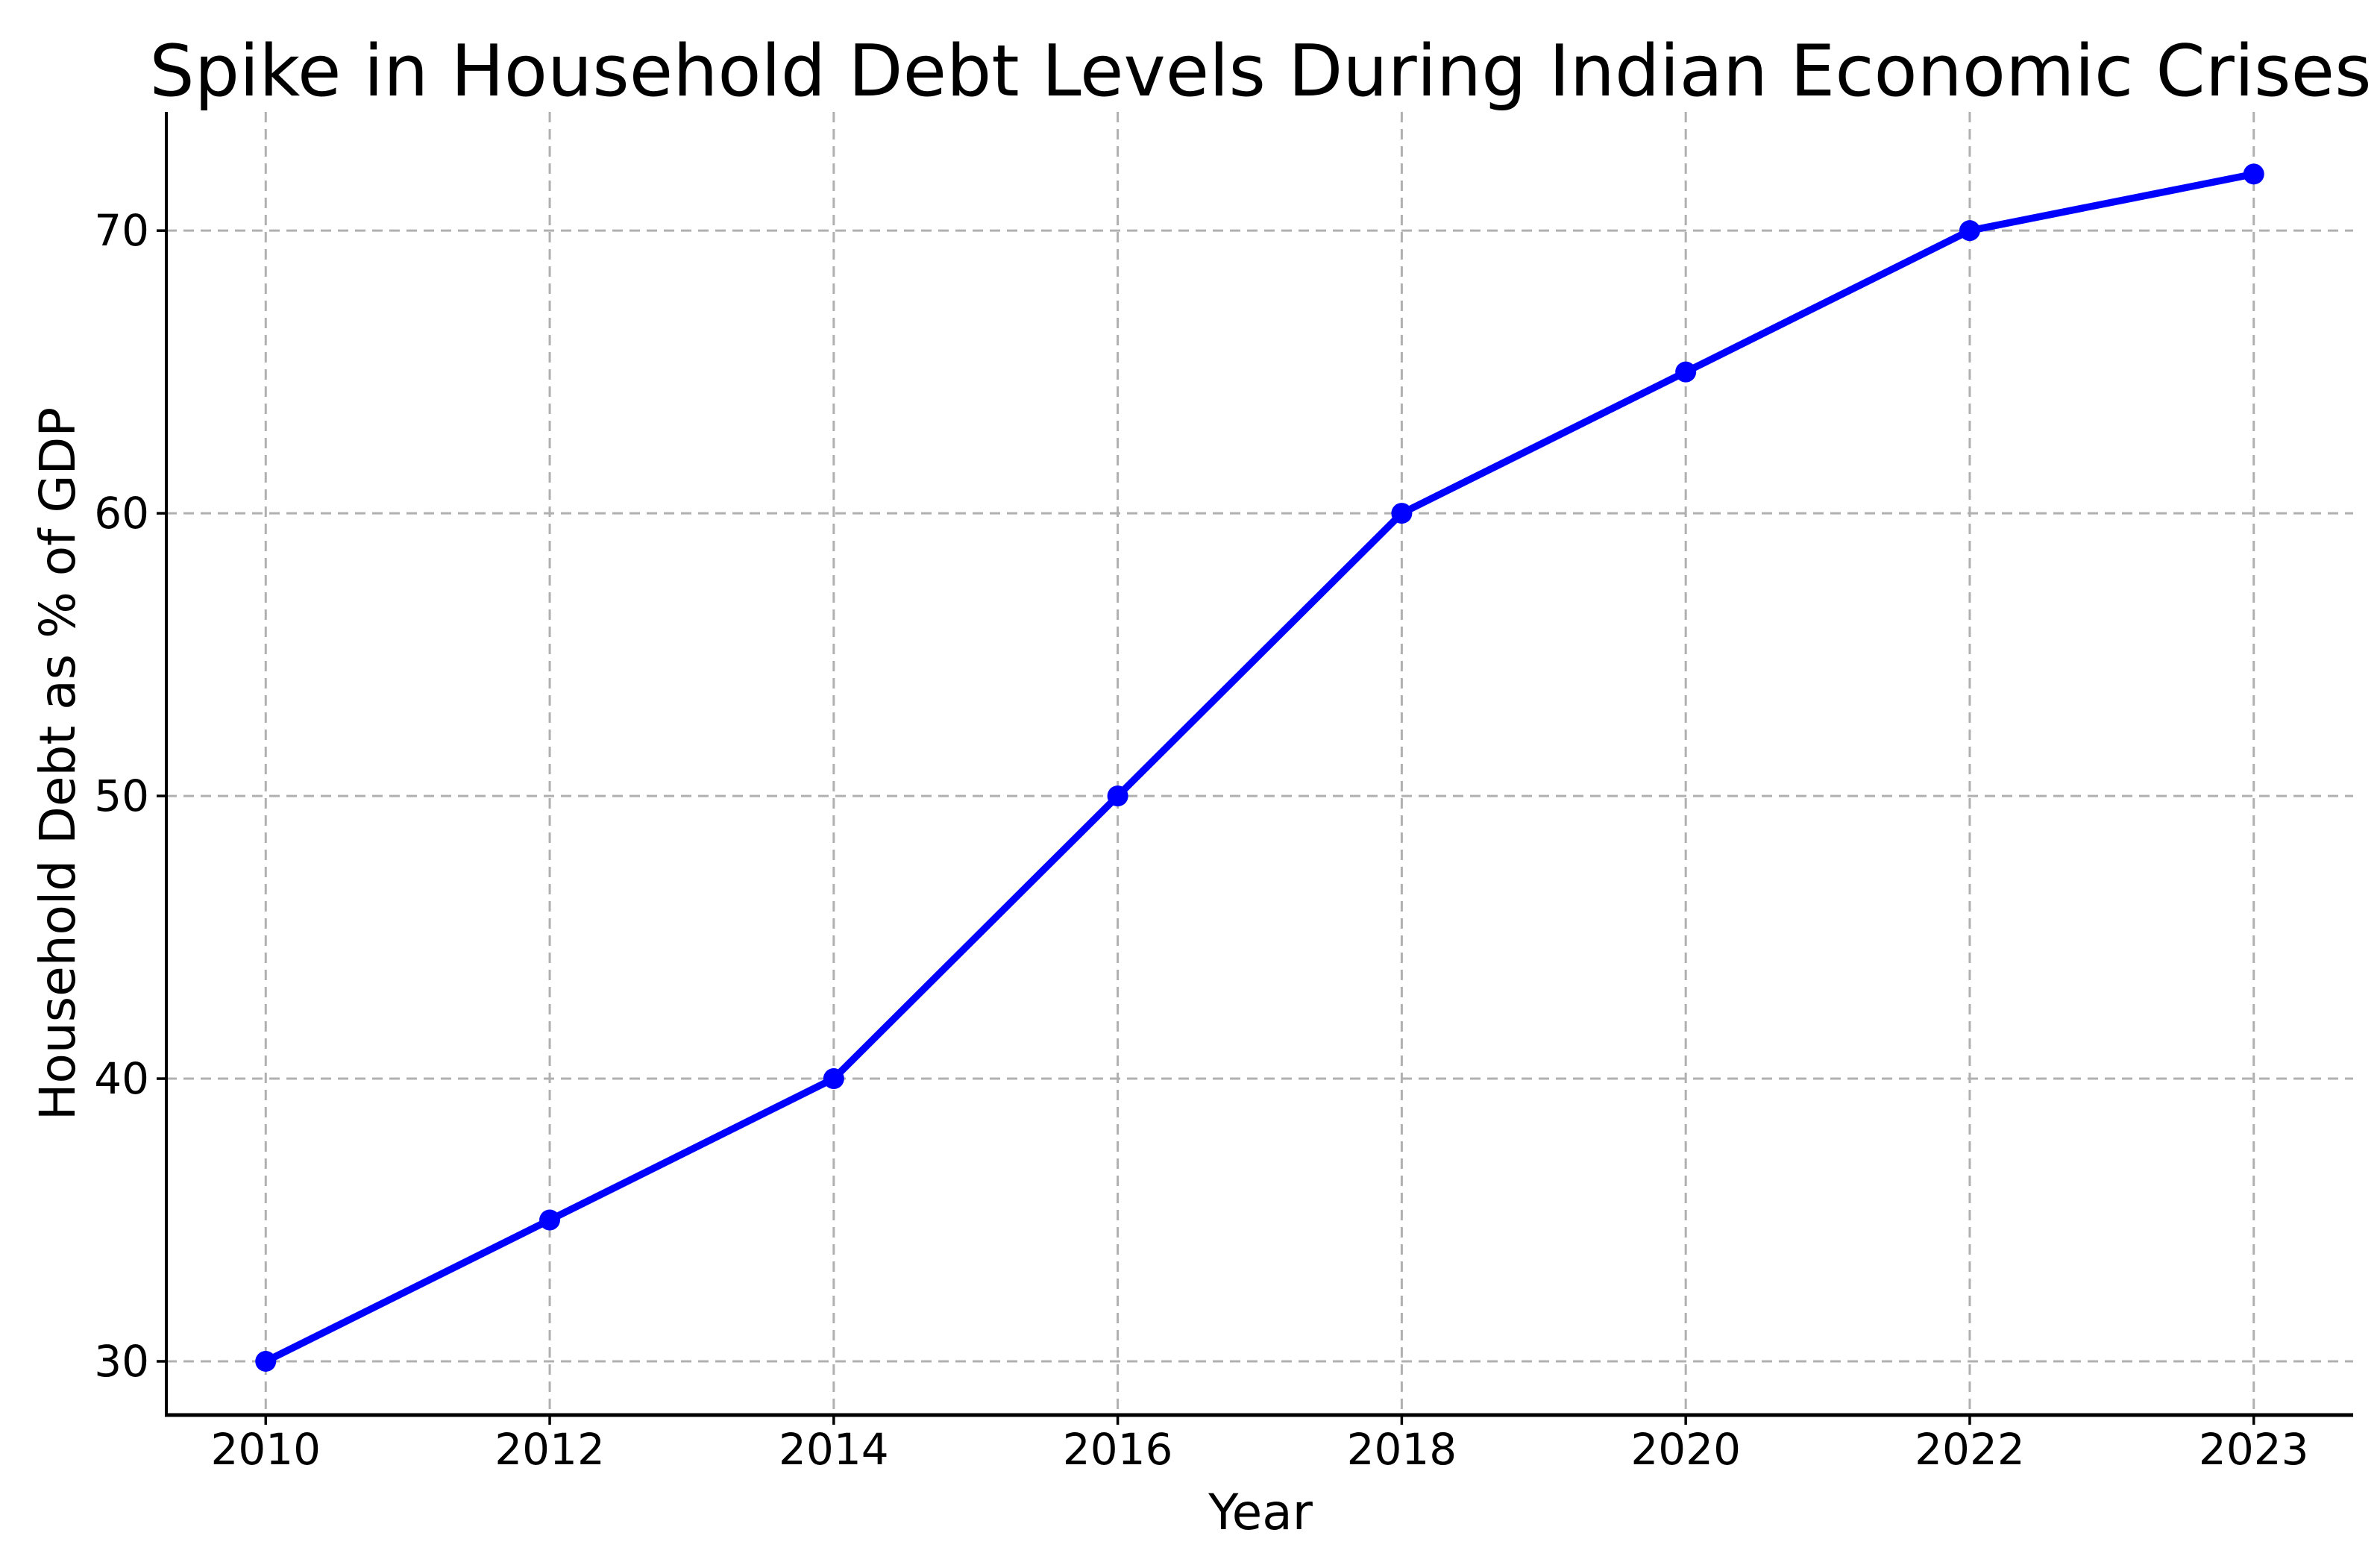 The width and height of the screenshot is (2380, 1559). Describe the element at coordinates (1970, 1449) in the screenshot. I see `x-tick-label: 2022` at that location.